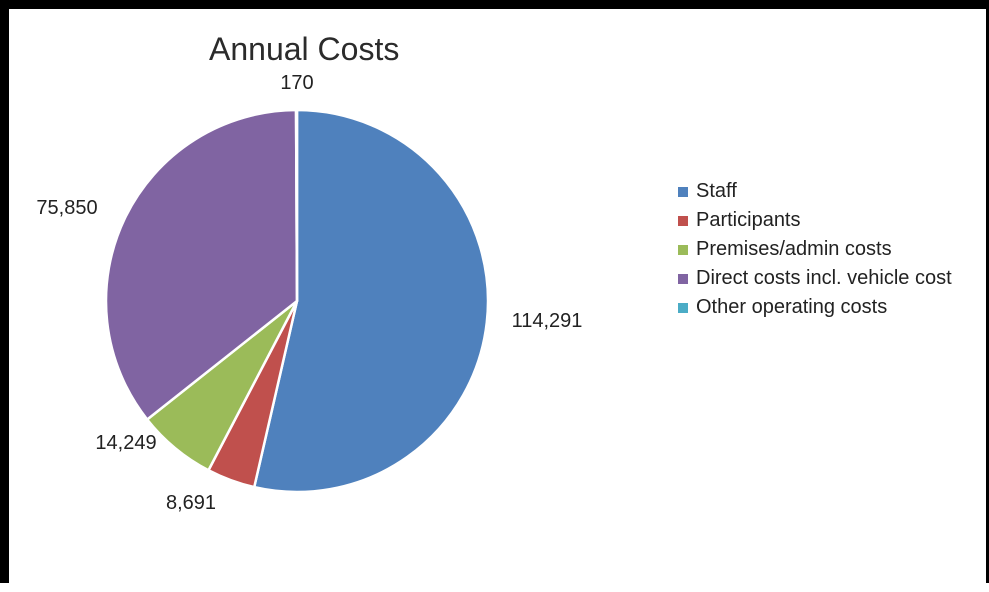 The image size is (989, 592). What do you see at coordinates (824, 278) in the screenshot?
I see `legend-label: Direct costs incl. vehicle cost` at bounding box center [824, 278].